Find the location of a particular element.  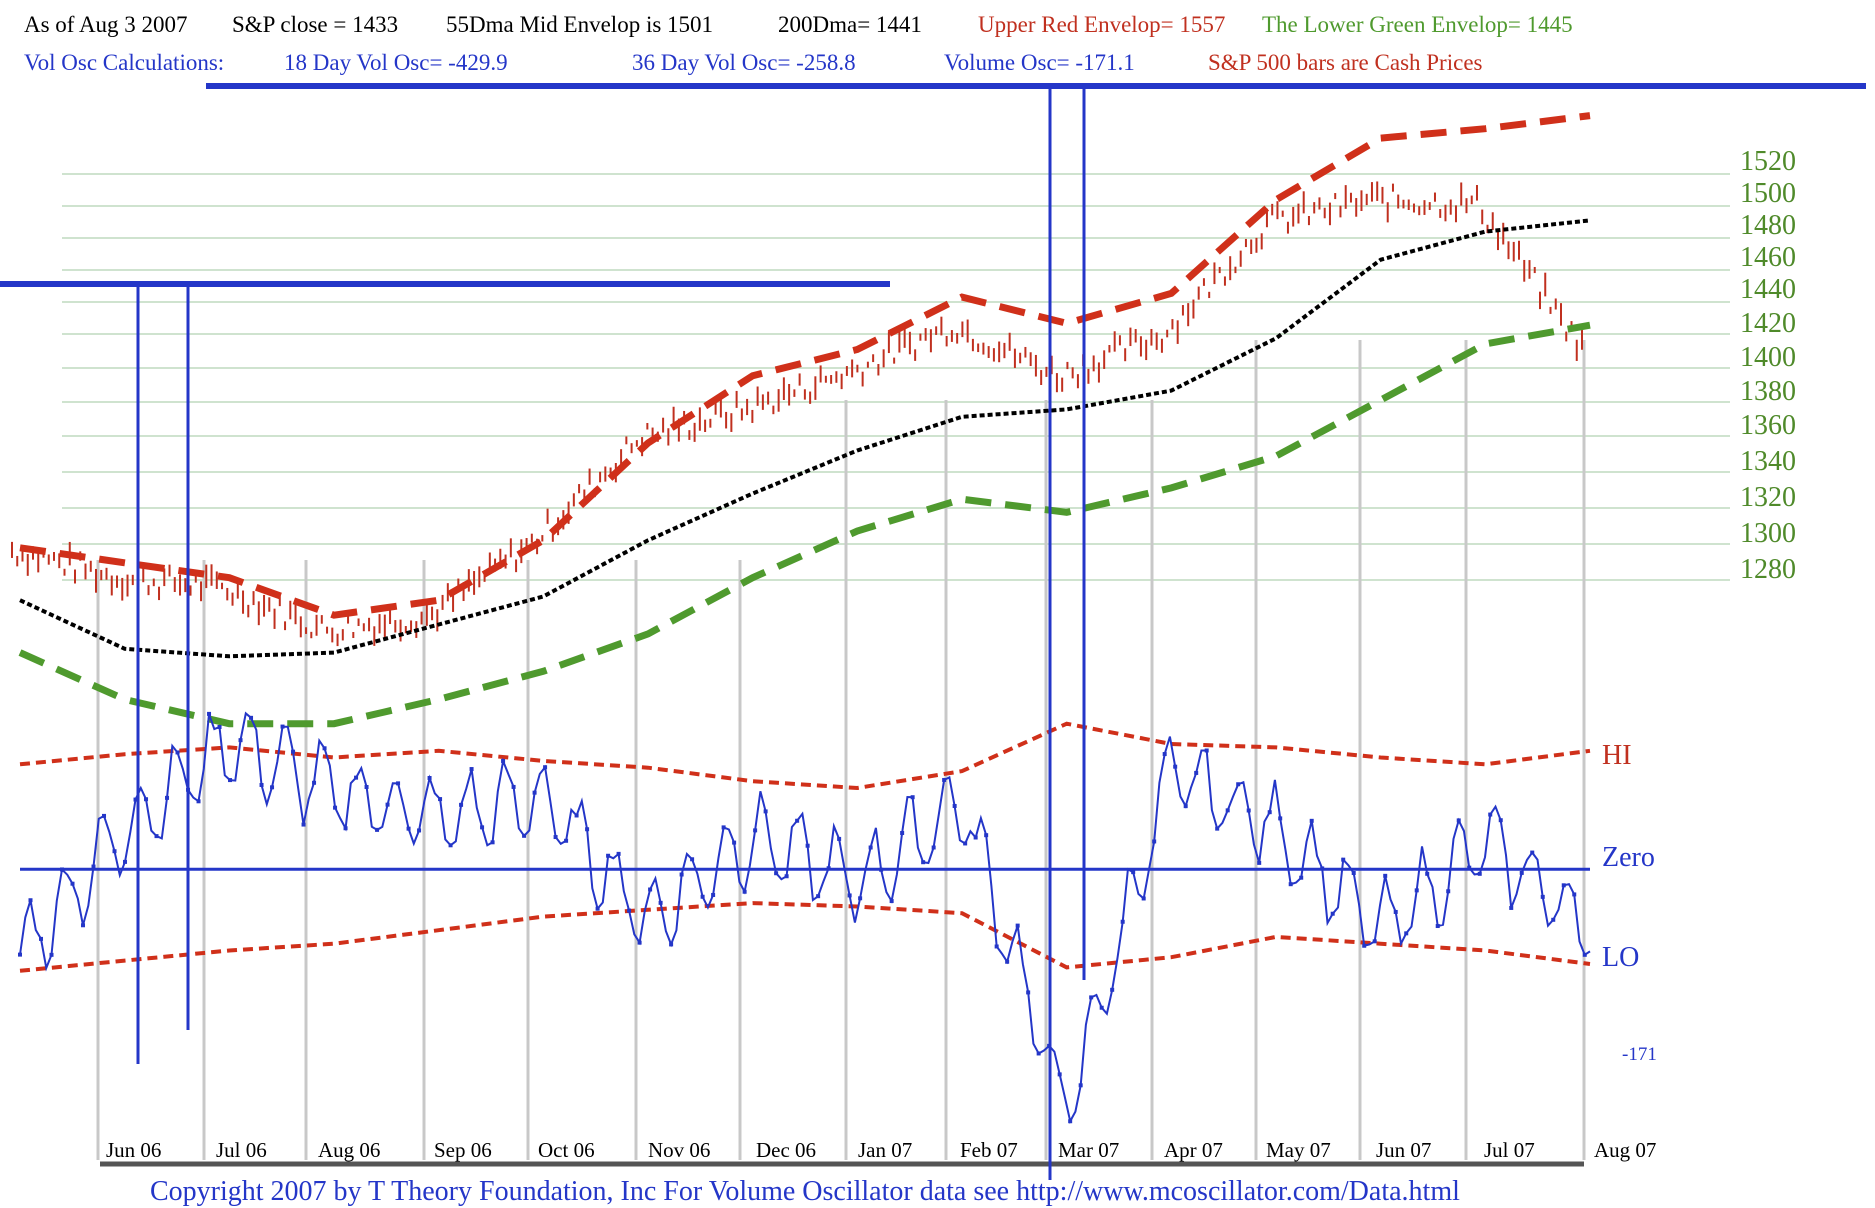

month-label-aug-07: Aug 07 is located at coordinates (1625, 1150).